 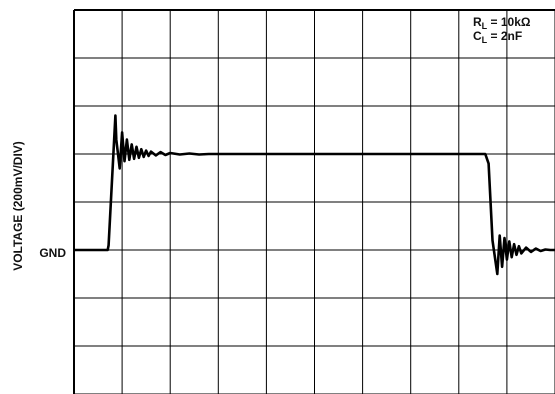 I want to click on annotation-rl: RL = 10kΩ, so click(x=502, y=23).